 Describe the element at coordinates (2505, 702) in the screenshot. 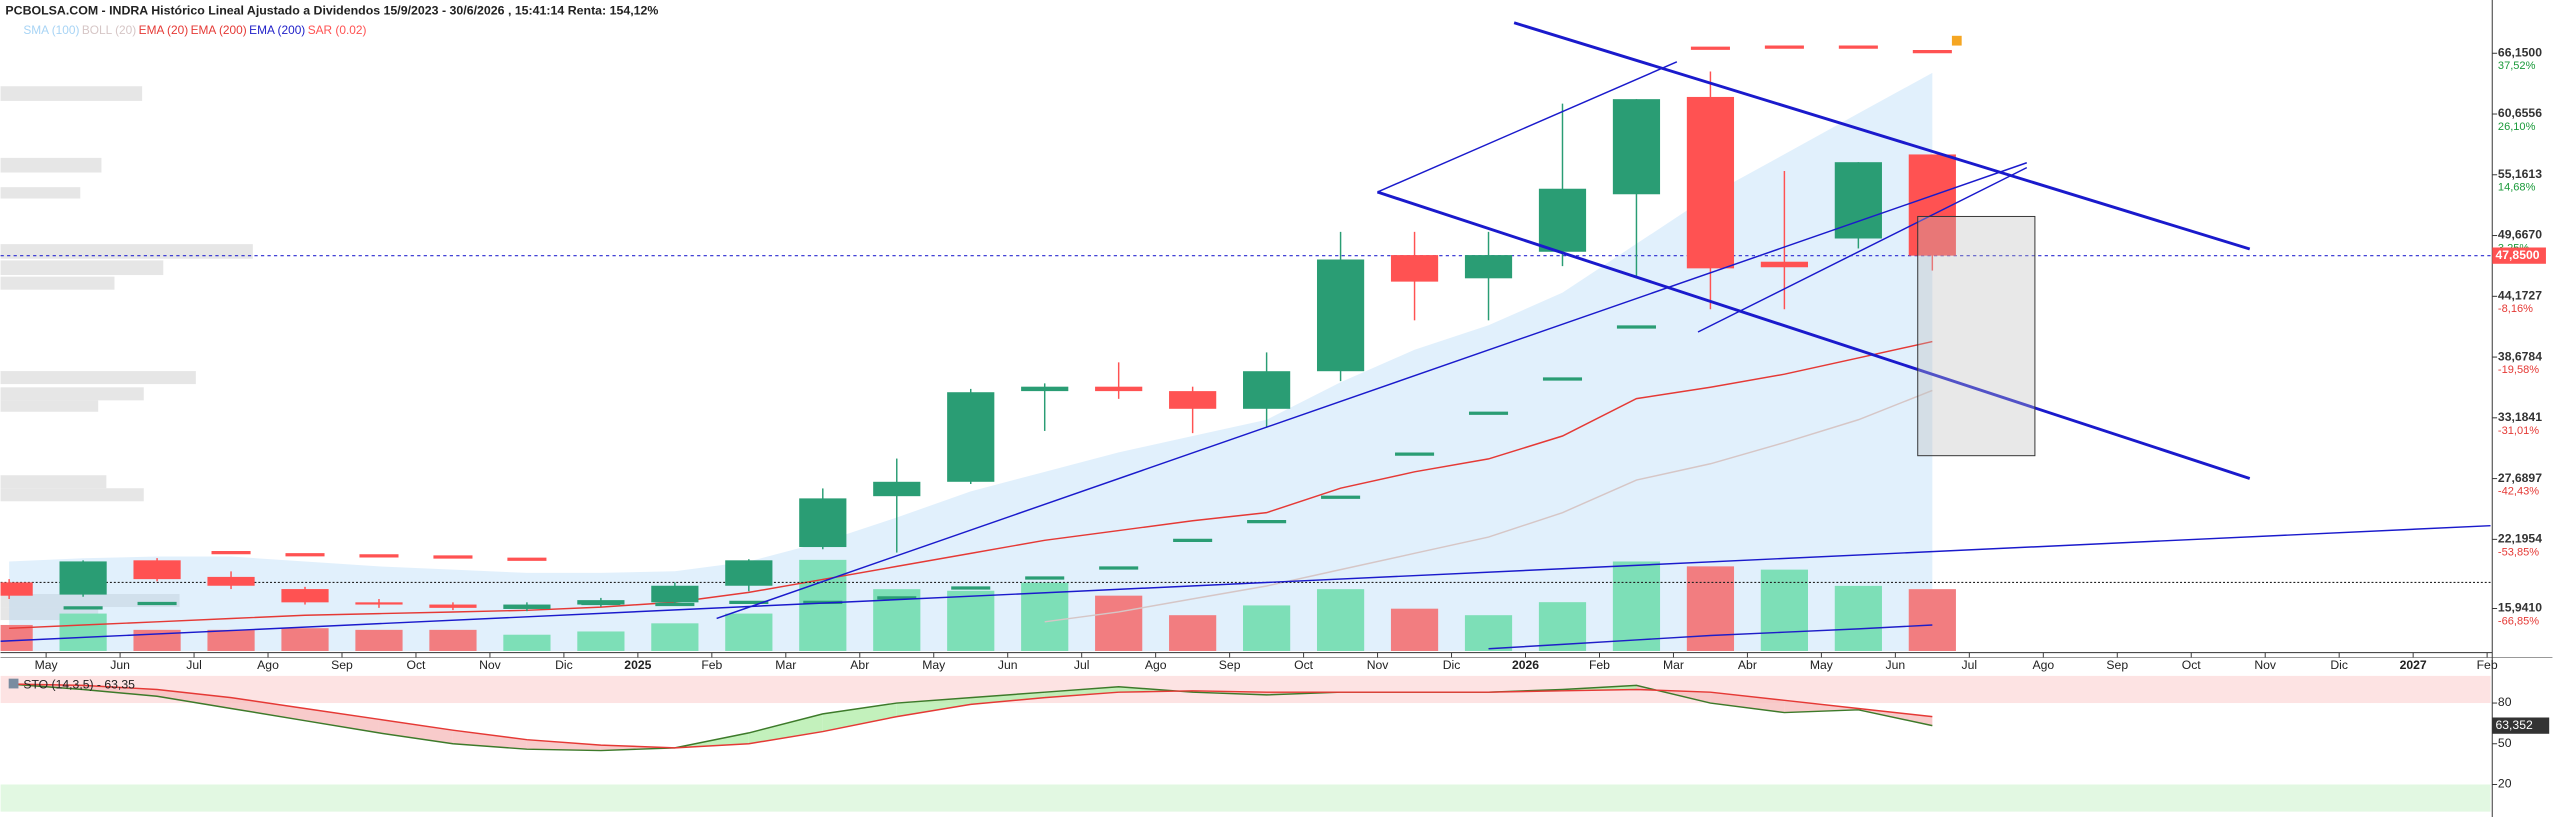

I see `y-tick-label: 80` at that location.